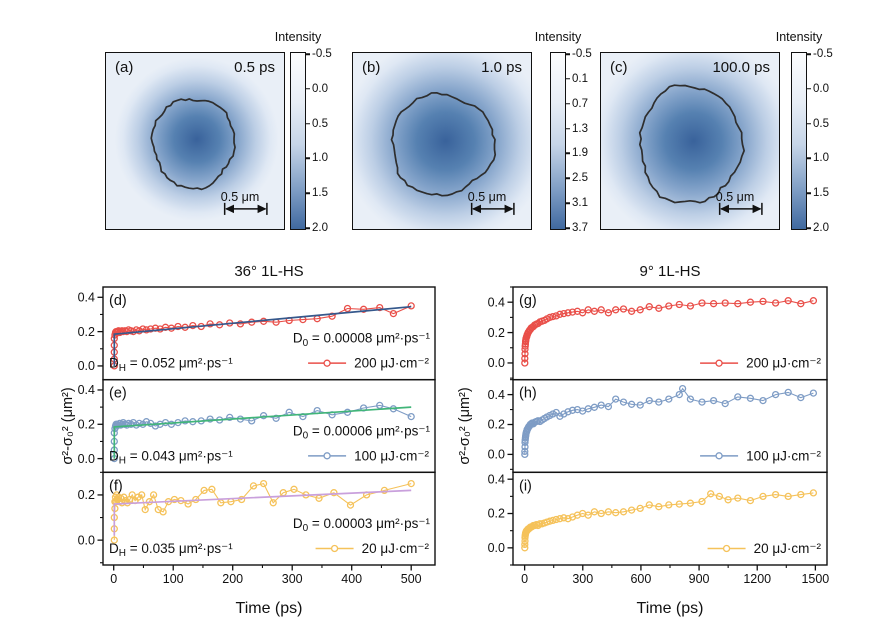 This screenshot has height=644, width=885. I want to click on colorbar-title-a: Intensity, so click(298, 37).